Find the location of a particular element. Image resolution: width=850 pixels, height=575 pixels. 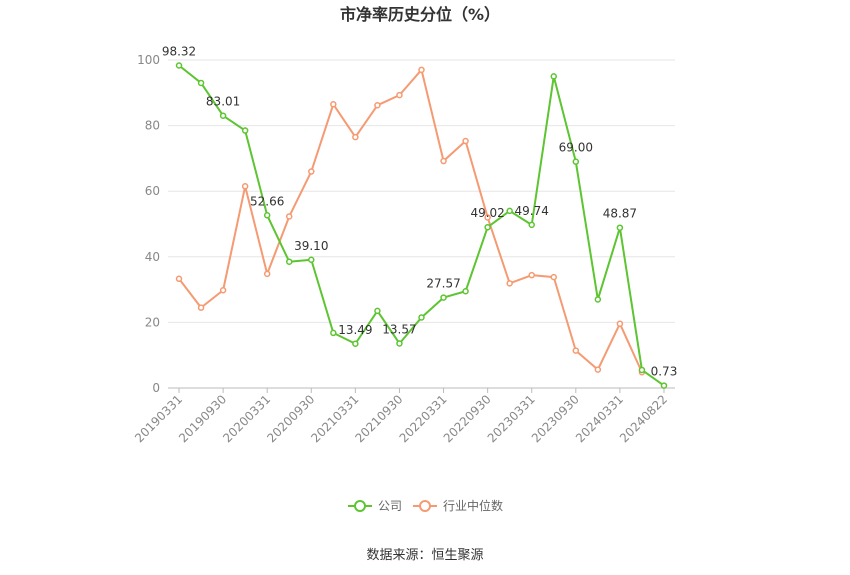

y-tick-label: 0 is located at coordinates (156, 388).